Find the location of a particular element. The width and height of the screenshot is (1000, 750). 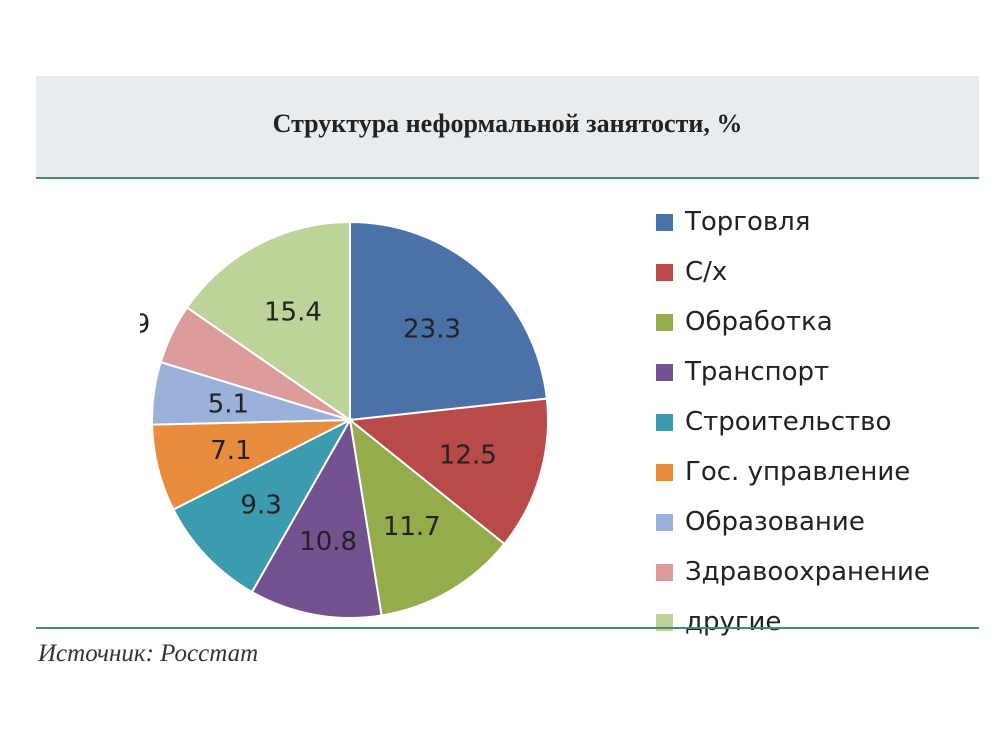

source-note: Источник: Росстат is located at coordinates (148, 653).